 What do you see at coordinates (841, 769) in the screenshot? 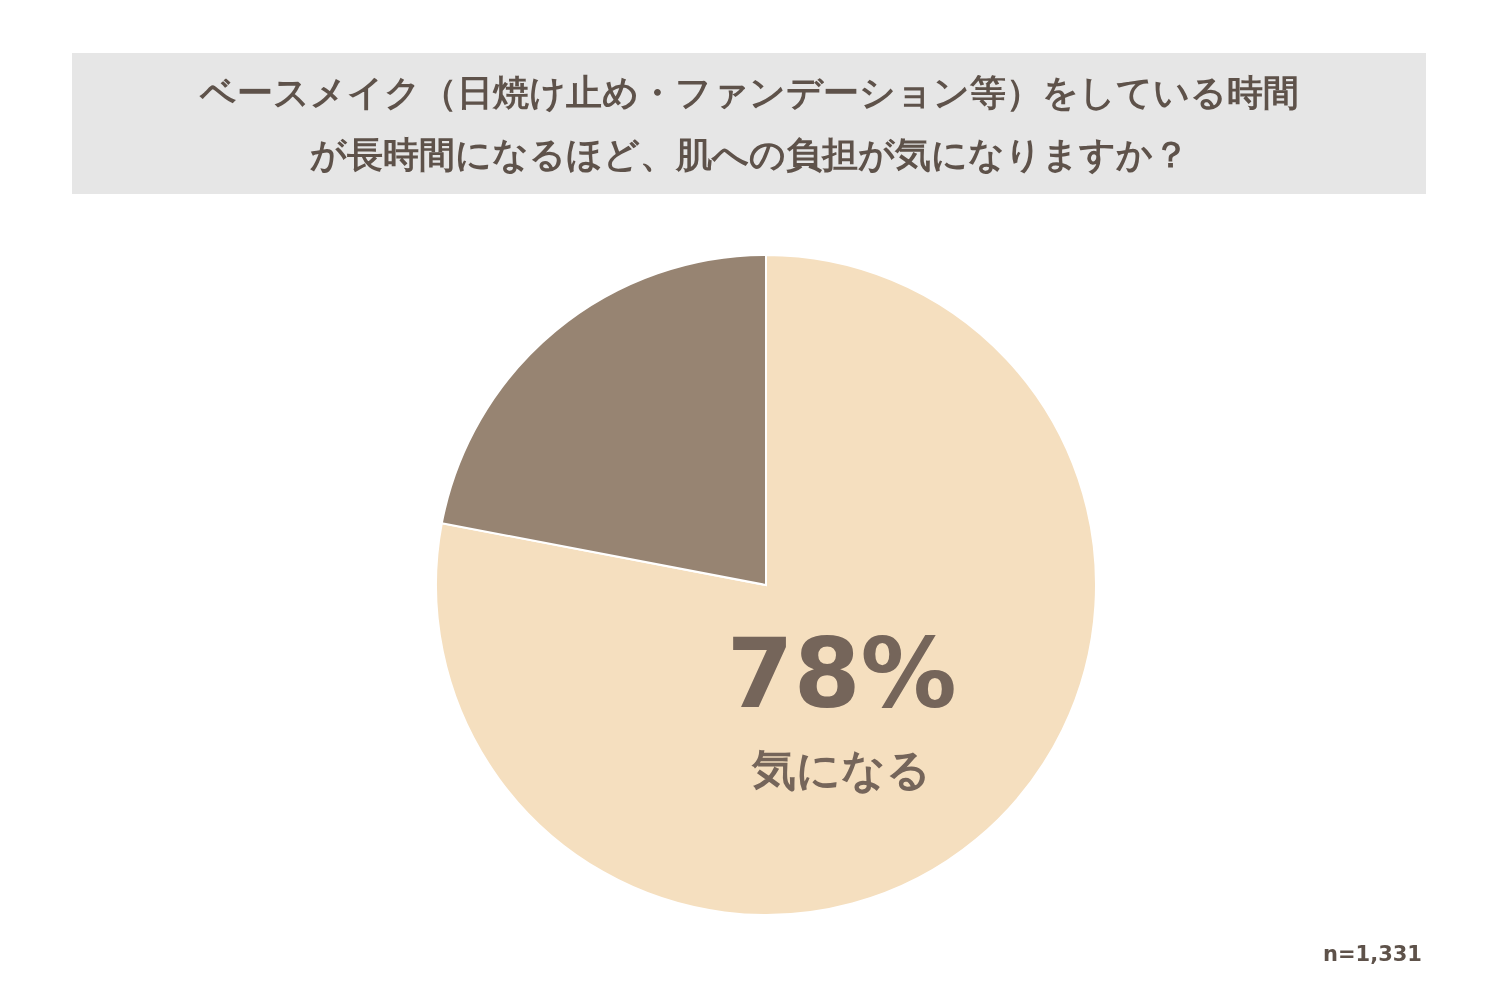
I see `slice-label: 気になる` at bounding box center [841, 769].